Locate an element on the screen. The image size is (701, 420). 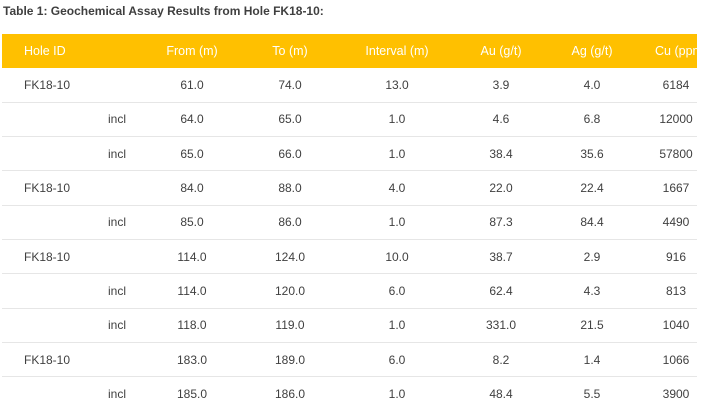
header-ag: Ag (g/t) is located at coordinates (592, 51).